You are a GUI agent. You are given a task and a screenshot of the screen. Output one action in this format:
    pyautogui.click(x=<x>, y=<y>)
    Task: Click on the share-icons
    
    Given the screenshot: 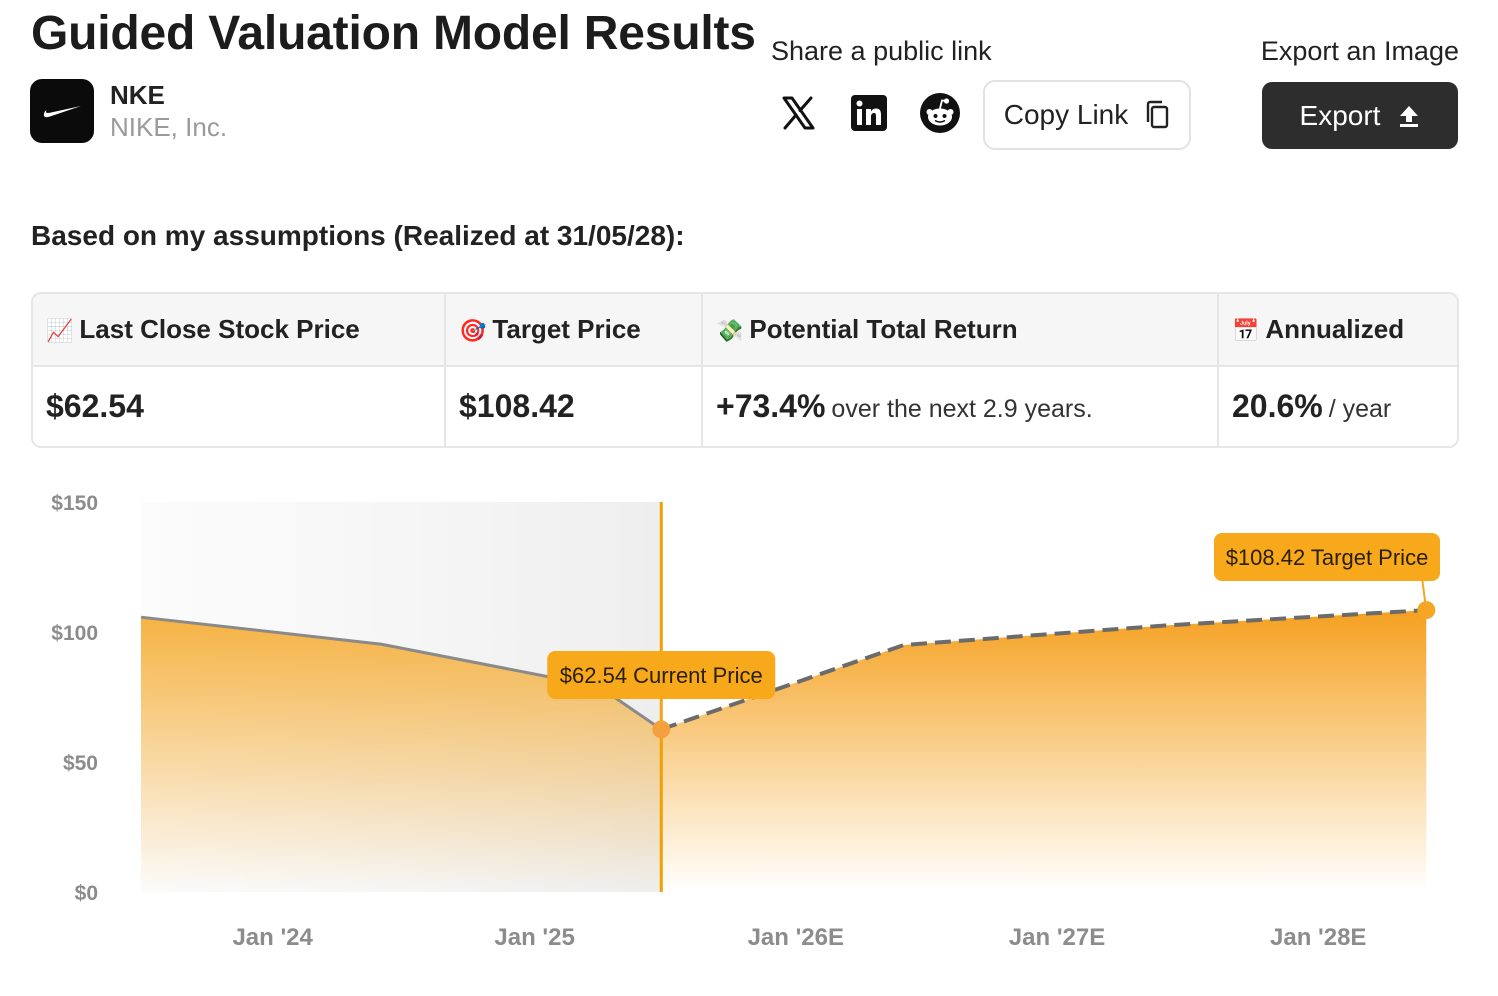 What is the action you would take?
    pyautogui.click(x=882, y=113)
    